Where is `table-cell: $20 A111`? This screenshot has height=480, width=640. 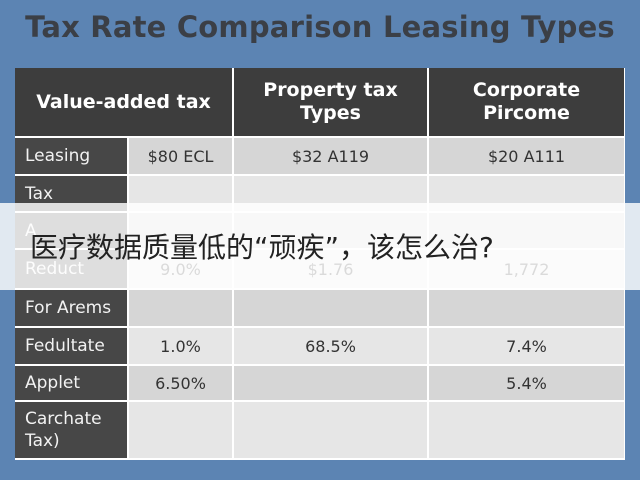 table-cell: $20 A111 is located at coordinates (526, 156).